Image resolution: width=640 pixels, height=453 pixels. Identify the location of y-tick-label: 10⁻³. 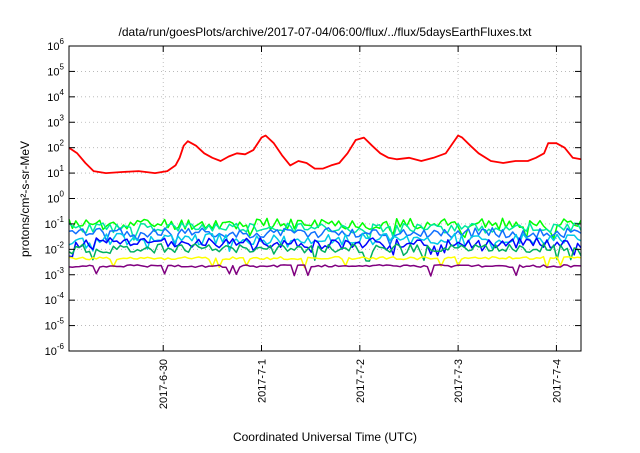
(55, 274).